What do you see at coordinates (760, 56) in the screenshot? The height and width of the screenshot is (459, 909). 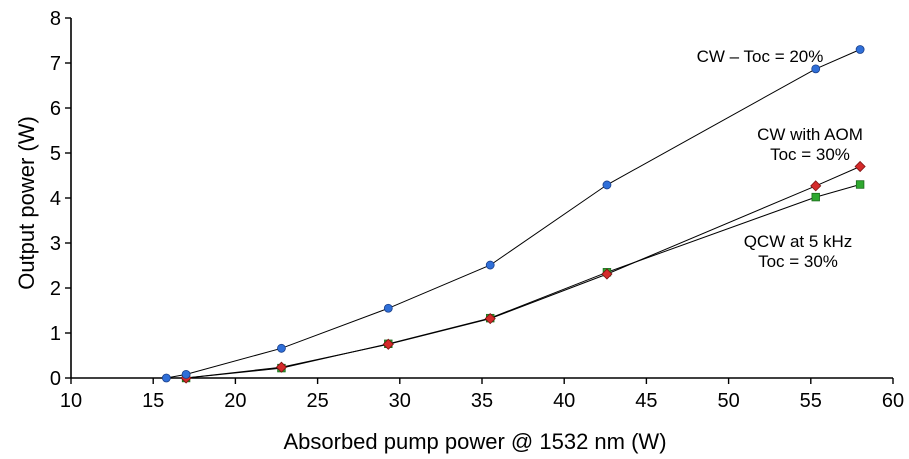 I see `annotation-label: CW – Toc = 20%` at bounding box center [760, 56].